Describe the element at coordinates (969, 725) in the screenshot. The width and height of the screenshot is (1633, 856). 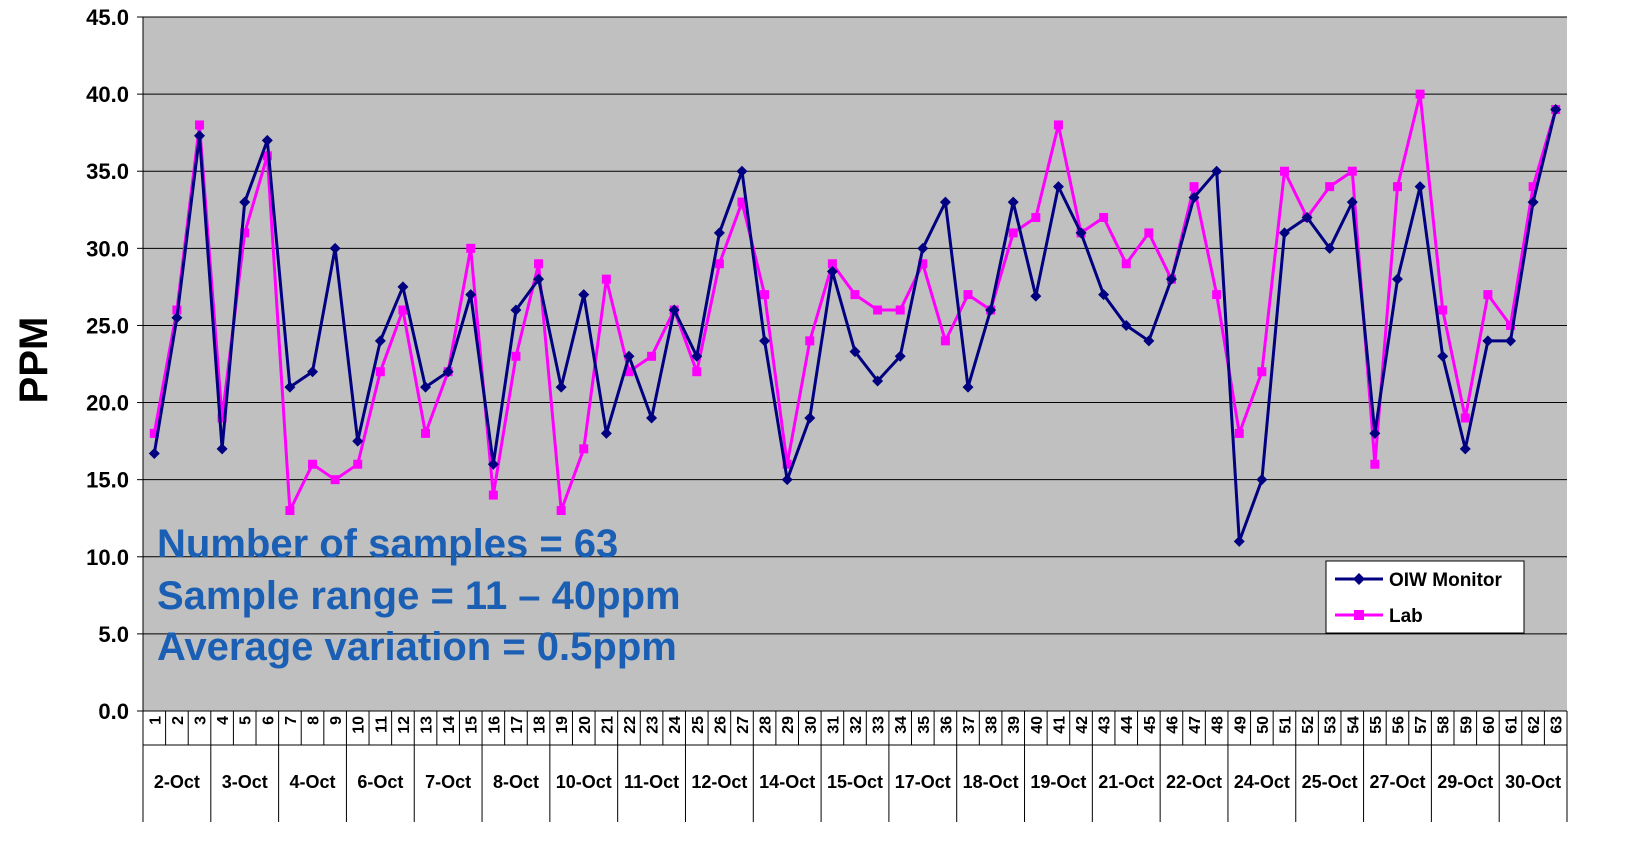
I see `x-tick-label: 37` at that location.